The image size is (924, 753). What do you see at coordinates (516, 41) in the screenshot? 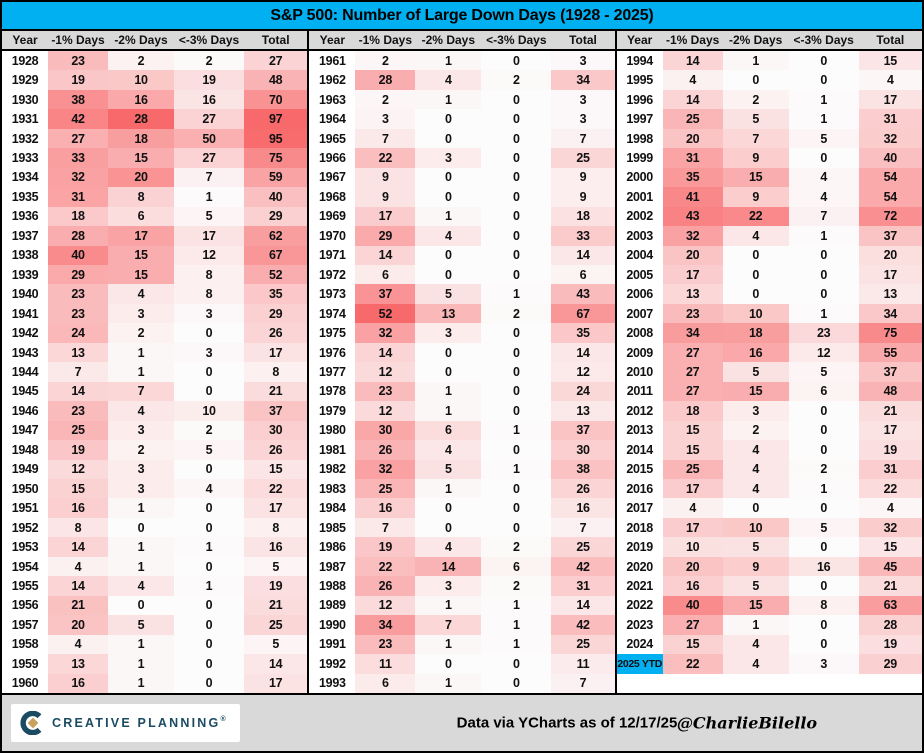
I see `column-header: <-3% Days` at bounding box center [516, 41].